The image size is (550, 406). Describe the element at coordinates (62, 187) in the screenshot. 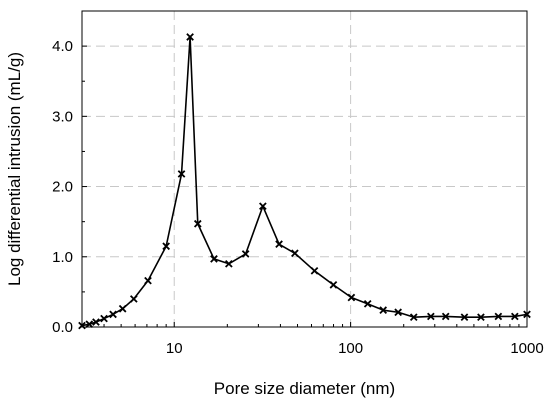

I see `y-tick-label: 2.0` at that location.